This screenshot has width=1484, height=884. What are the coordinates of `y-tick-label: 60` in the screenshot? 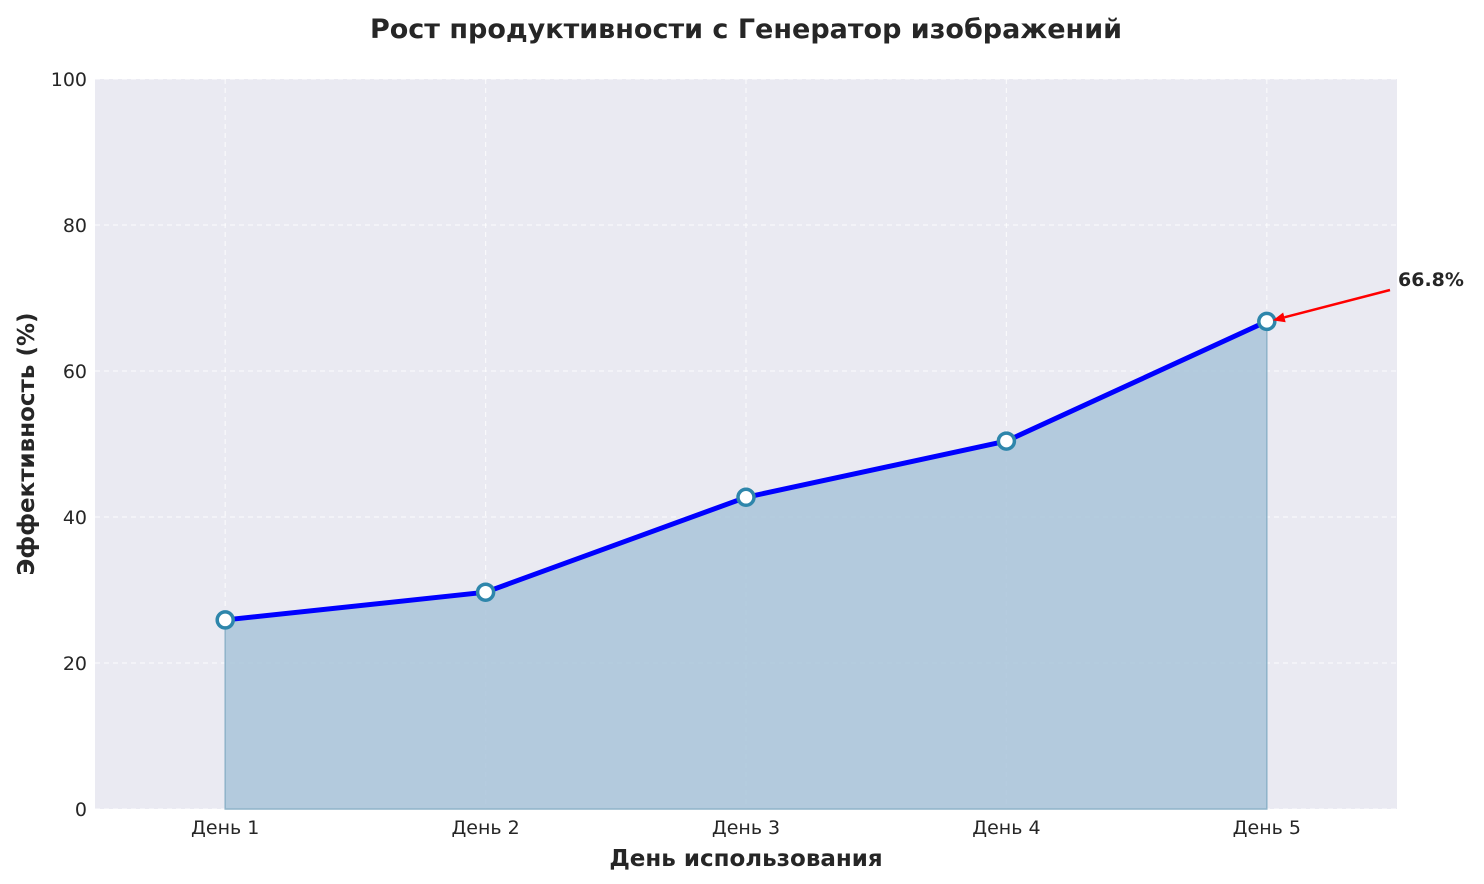 It's located at (75, 372).